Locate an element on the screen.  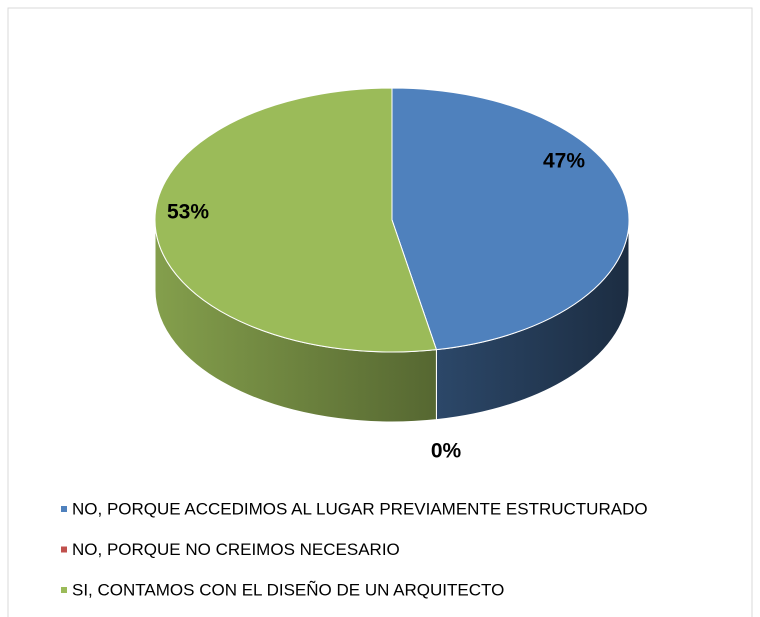
data-label: 0% is located at coordinates (446, 451).